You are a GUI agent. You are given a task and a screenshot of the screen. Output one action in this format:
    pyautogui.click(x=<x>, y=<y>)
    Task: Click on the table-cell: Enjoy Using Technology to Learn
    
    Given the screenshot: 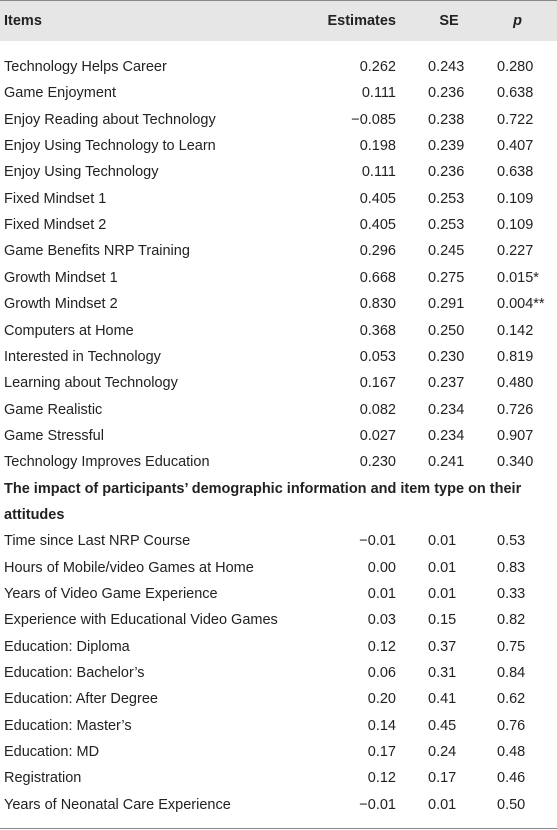 What is the action you would take?
    pyautogui.click(x=110, y=146)
    